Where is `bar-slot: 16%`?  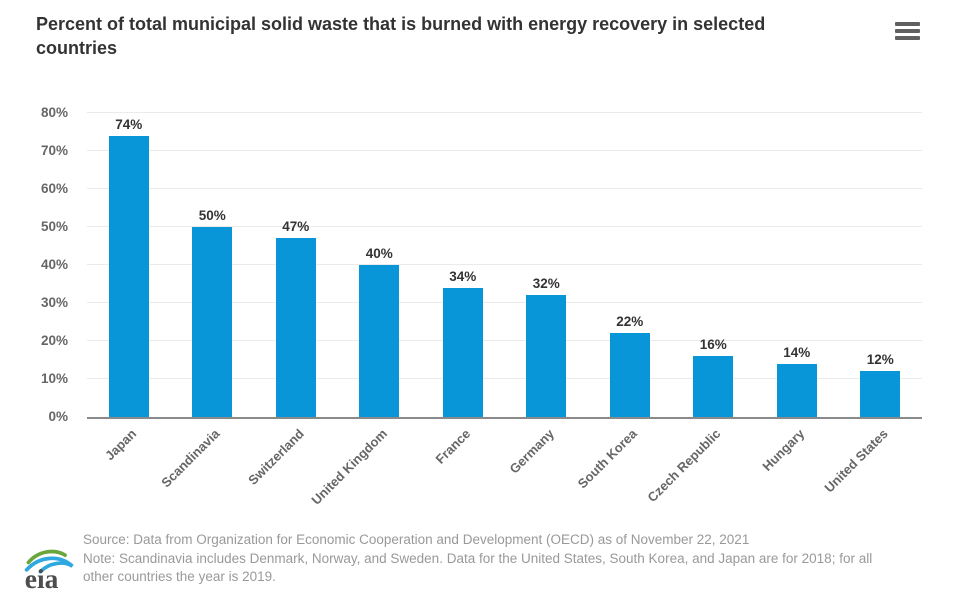 bar-slot: 16% is located at coordinates (714, 265).